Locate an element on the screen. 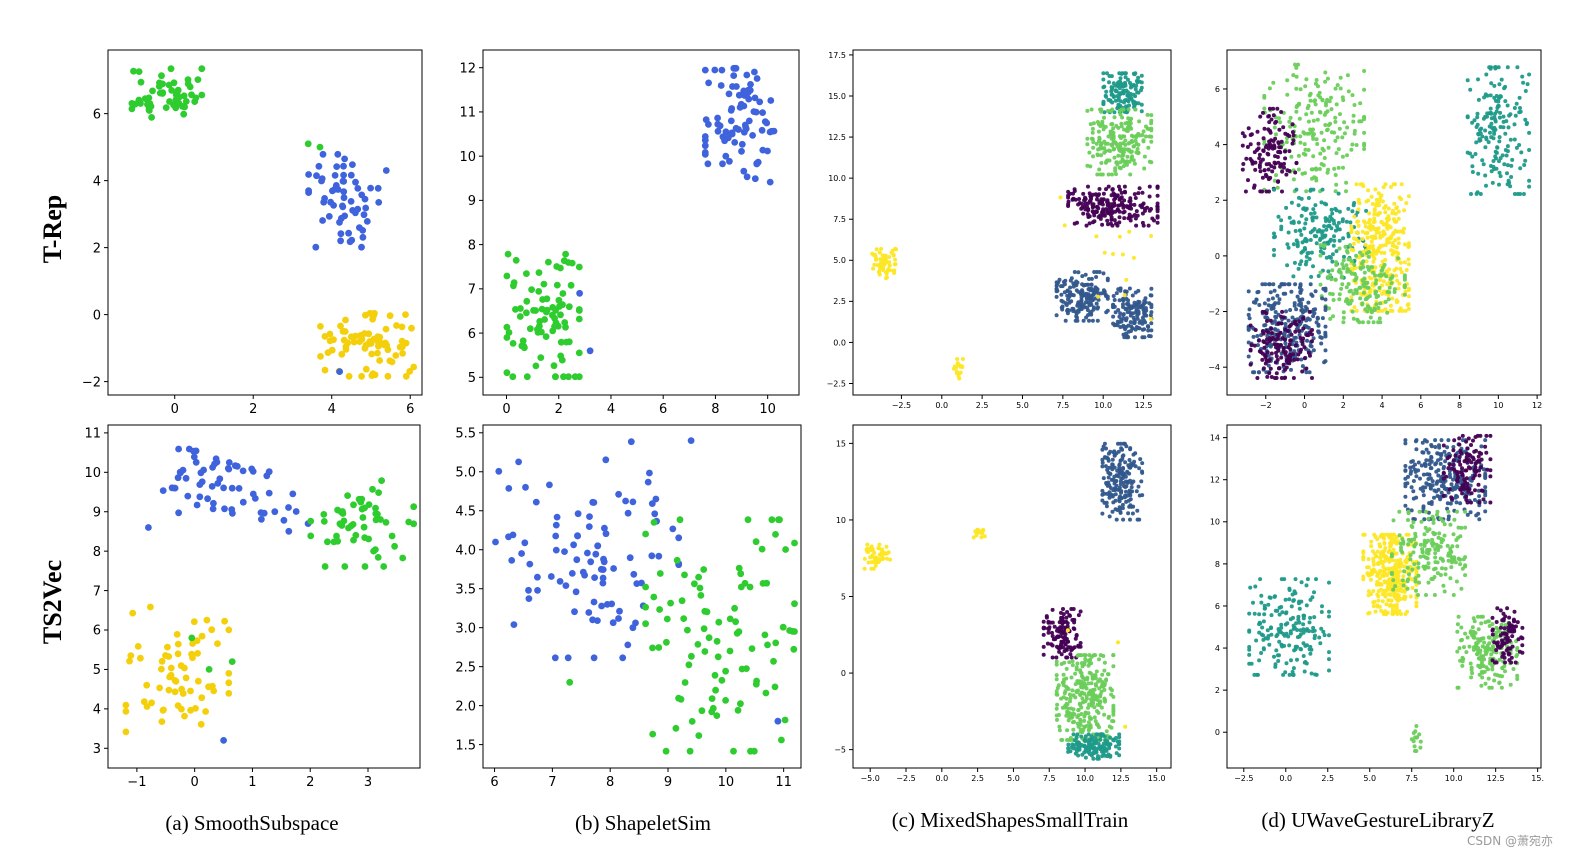  x-tick-label: 10 is located at coordinates (1498, 405).